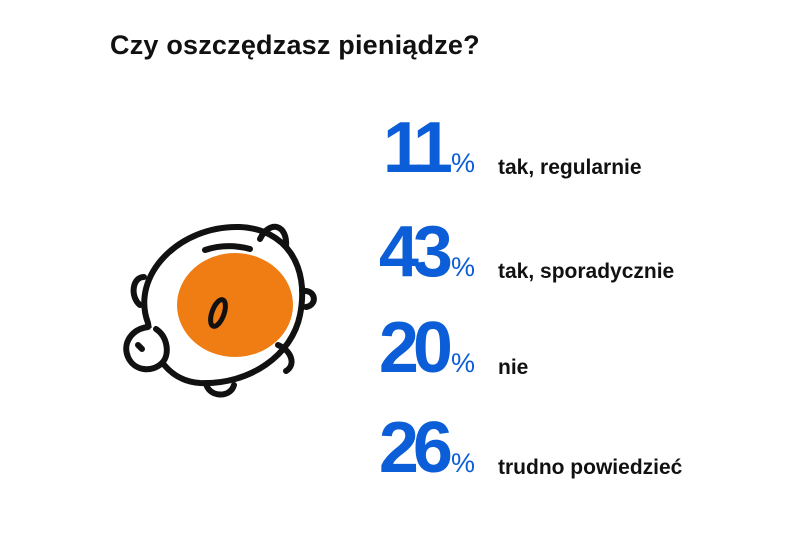 This screenshot has height=533, width=800. Describe the element at coordinates (415, 252) in the screenshot. I see `stat-number: 43` at that location.